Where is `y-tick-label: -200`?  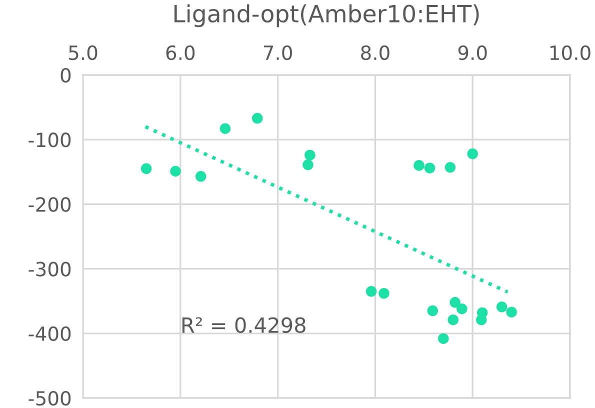 y-tick-label: -200 is located at coordinates (49, 204).